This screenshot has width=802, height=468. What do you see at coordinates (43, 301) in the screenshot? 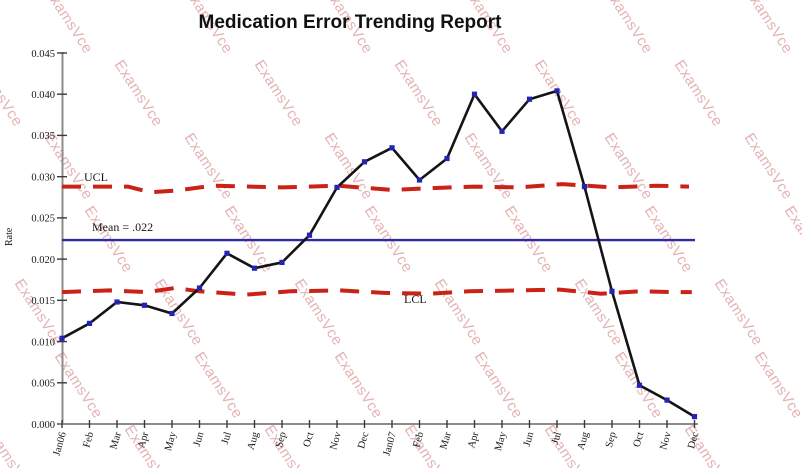
I see `y-tick-label: 0.015` at bounding box center [43, 301].